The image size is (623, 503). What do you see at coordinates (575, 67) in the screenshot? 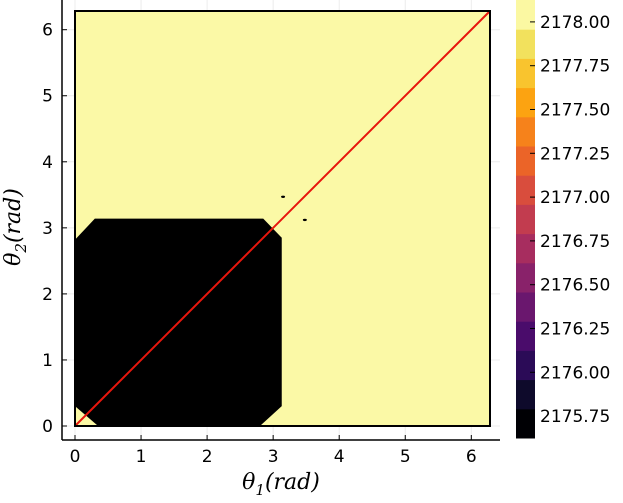
I see `colorbar-tick-label: 2177.75` at bounding box center [575, 67].